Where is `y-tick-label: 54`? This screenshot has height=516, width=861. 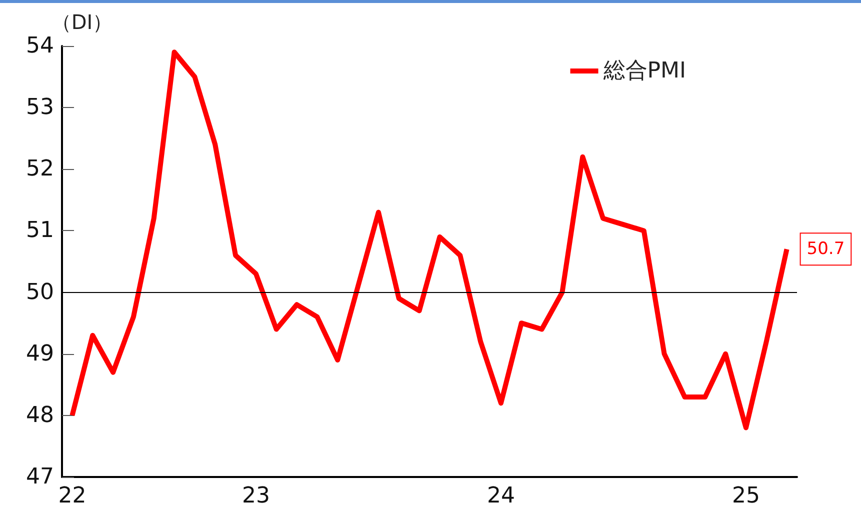 y-tick-label: 54 is located at coordinates (40, 46).